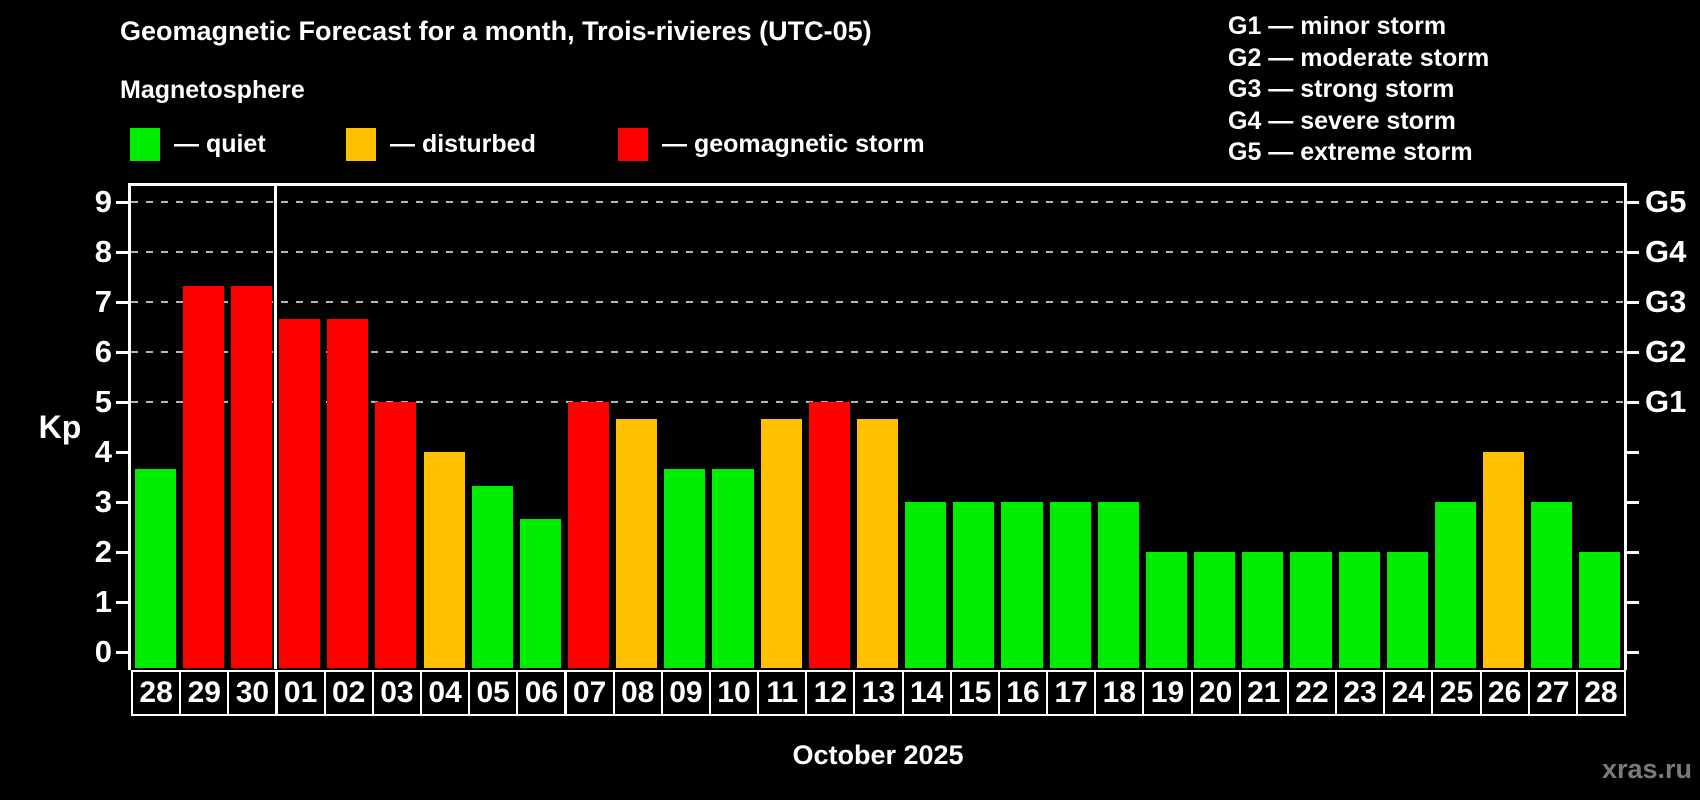 The image size is (1700, 800). Describe the element at coordinates (541, 693) in the screenshot. I see `day-label-06-8: 06` at that location.